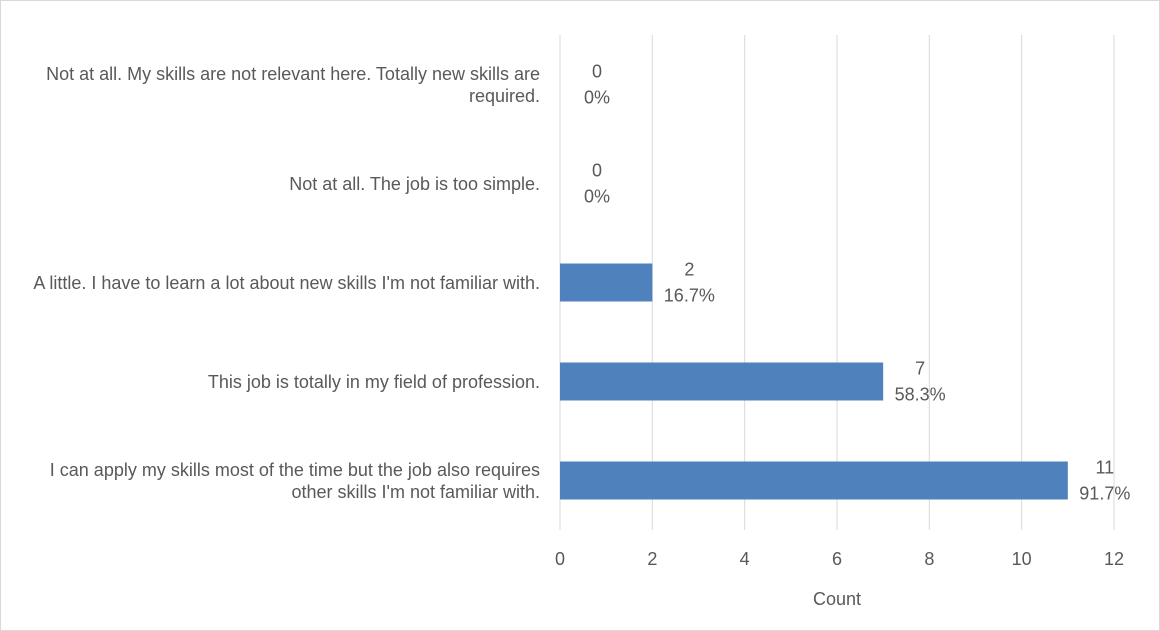 The width and height of the screenshot is (1160, 631). I want to click on data-label: 11, so click(1104, 467).